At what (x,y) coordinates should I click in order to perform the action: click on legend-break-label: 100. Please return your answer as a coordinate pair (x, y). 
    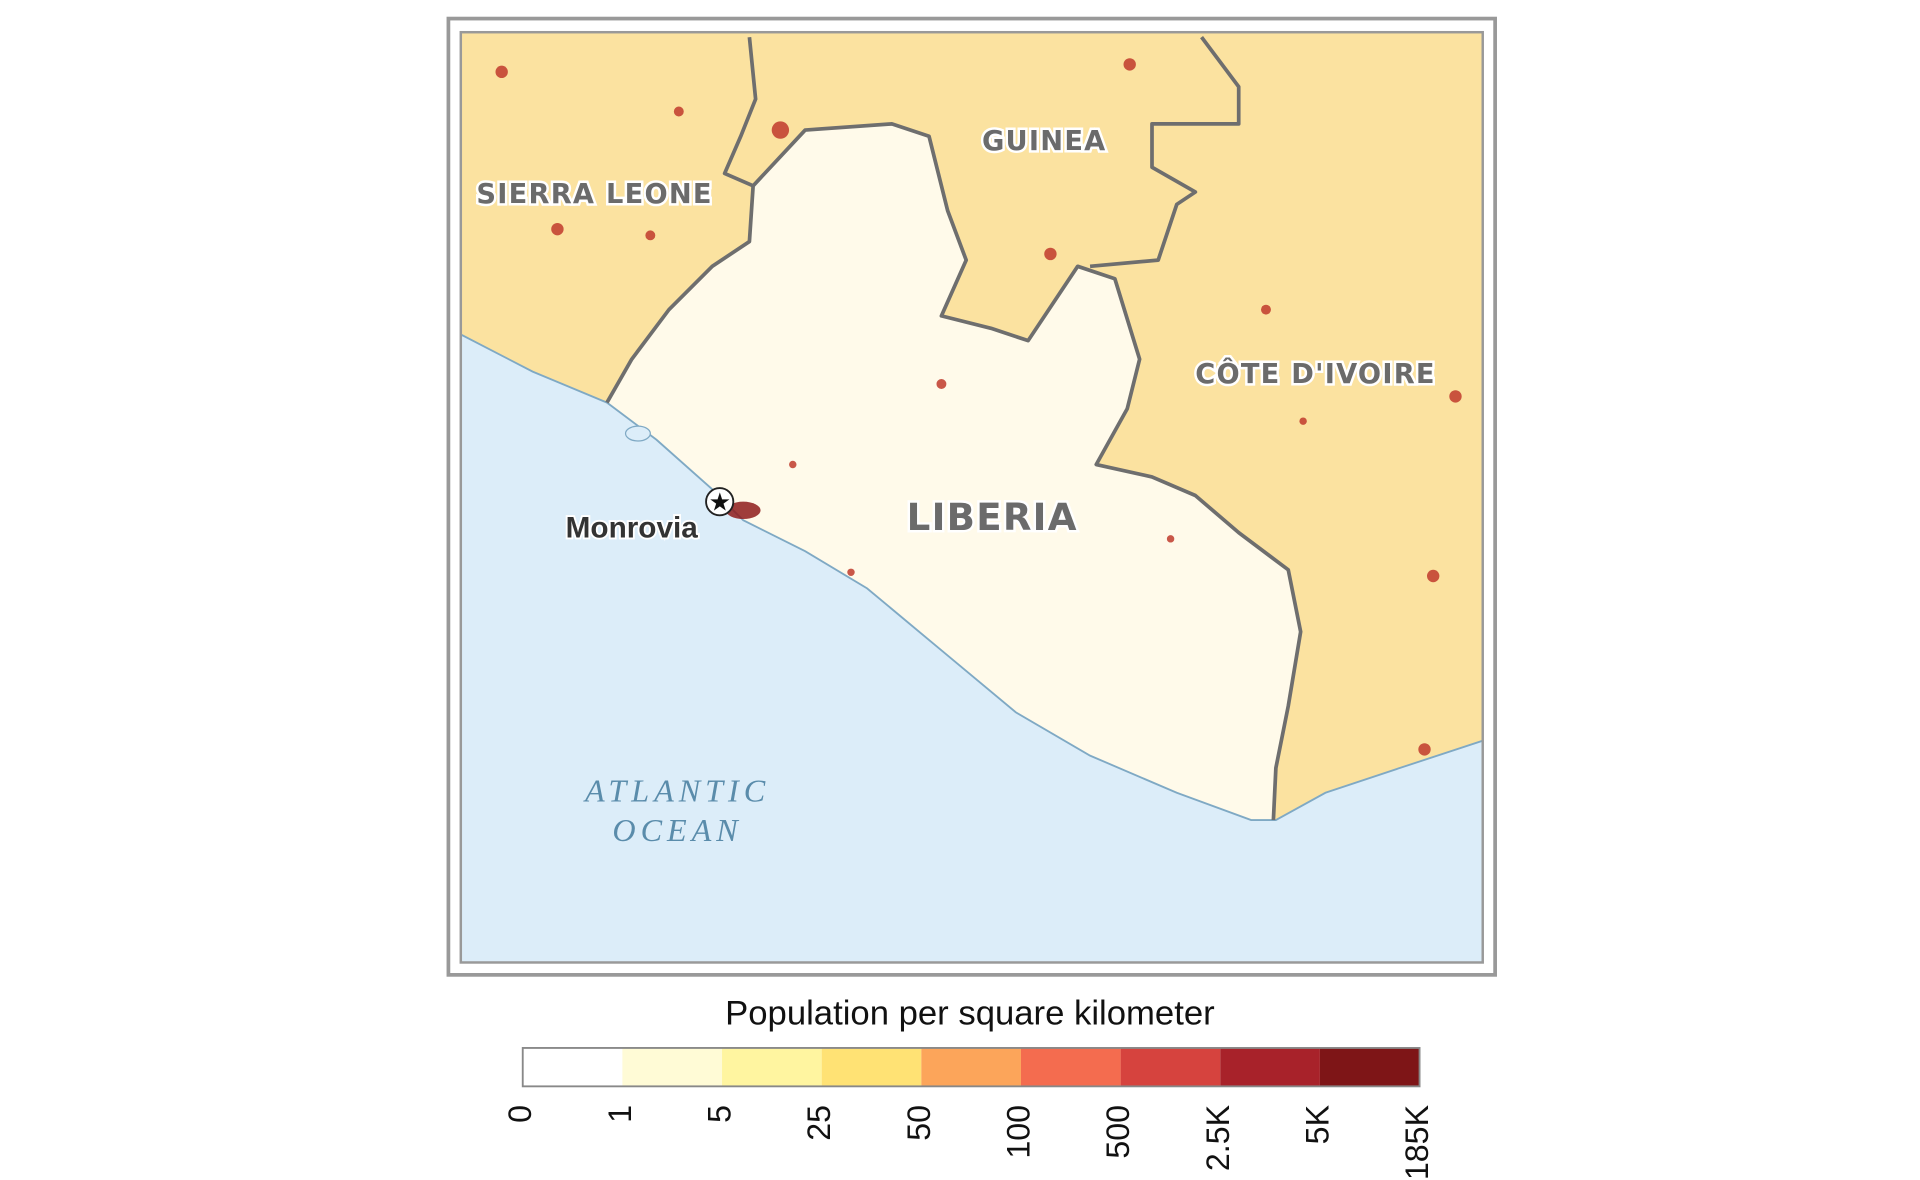
    Looking at the image, I should click on (1018, 1132).